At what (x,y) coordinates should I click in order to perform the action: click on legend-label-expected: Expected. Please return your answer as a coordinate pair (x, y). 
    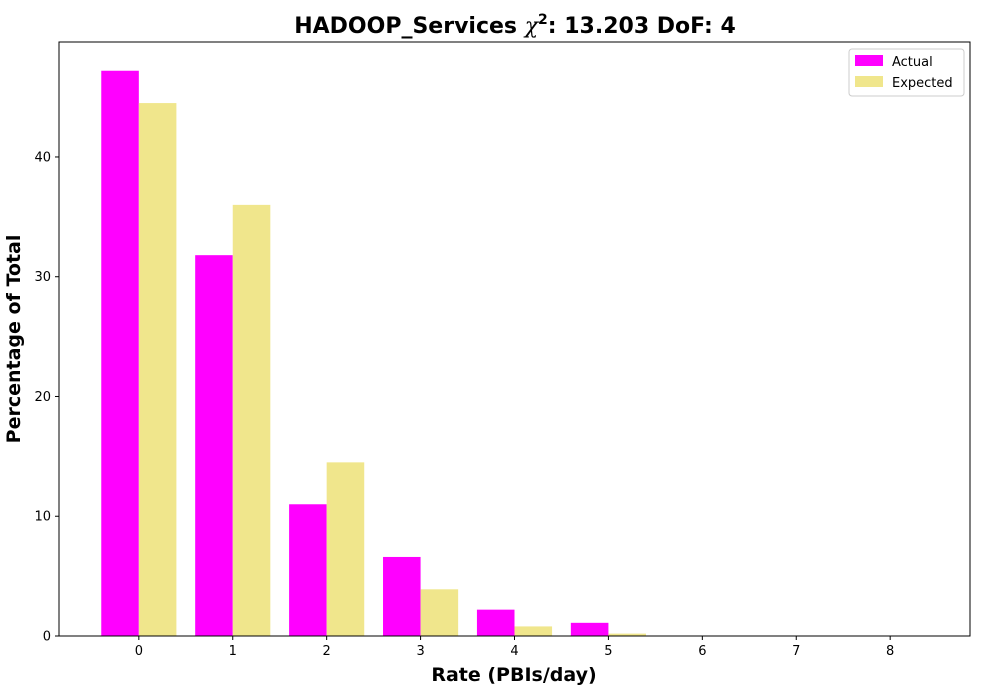
    Looking at the image, I should click on (922, 83).